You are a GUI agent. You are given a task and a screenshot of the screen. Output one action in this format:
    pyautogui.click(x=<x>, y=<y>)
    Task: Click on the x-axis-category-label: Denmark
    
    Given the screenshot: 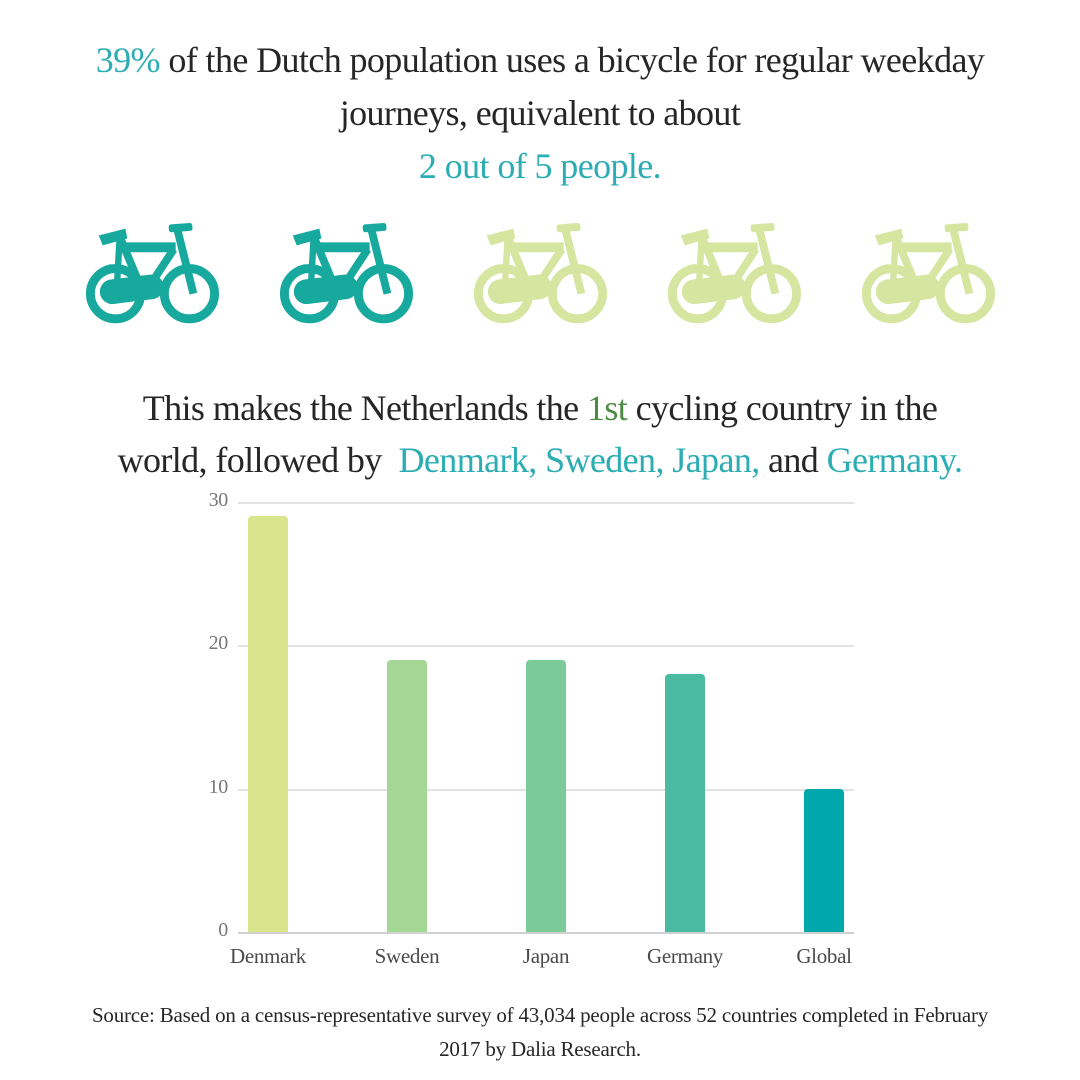 What is the action you would take?
    pyautogui.click(x=268, y=956)
    